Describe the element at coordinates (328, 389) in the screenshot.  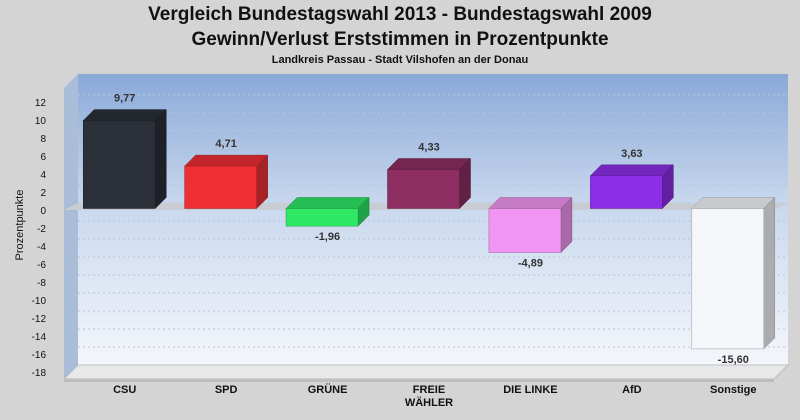
I see `x-tick-label: GRÜNE` at that location.